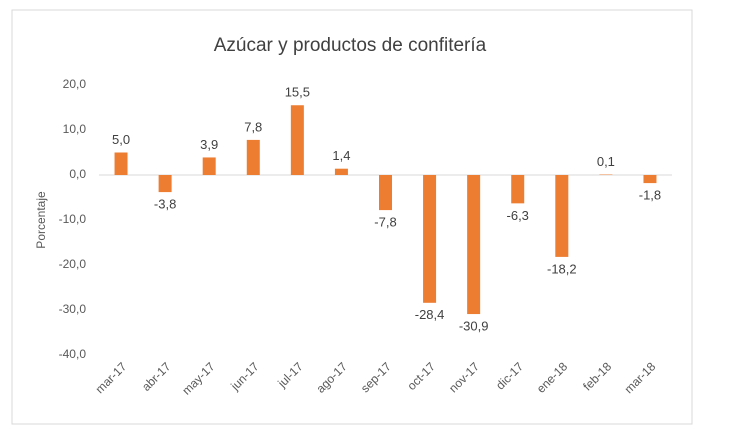 The width and height of the screenshot is (733, 425). What do you see at coordinates (421, 376) in the screenshot?
I see `x-tick-label: oct-17` at bounding box center [421, 376].